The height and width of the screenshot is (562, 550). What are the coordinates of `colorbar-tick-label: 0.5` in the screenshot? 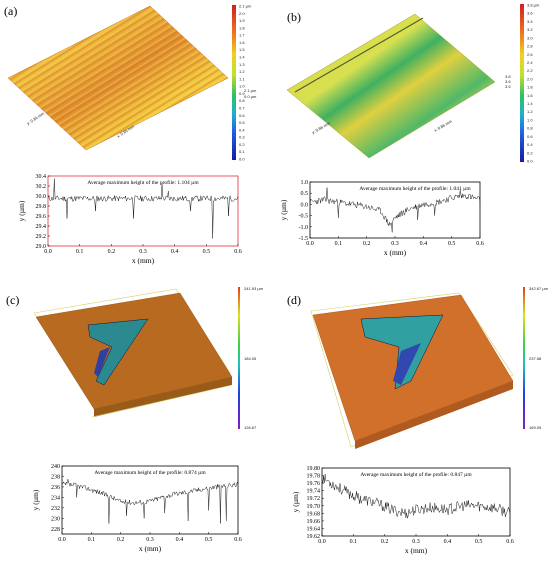 It's located at (242, 122).